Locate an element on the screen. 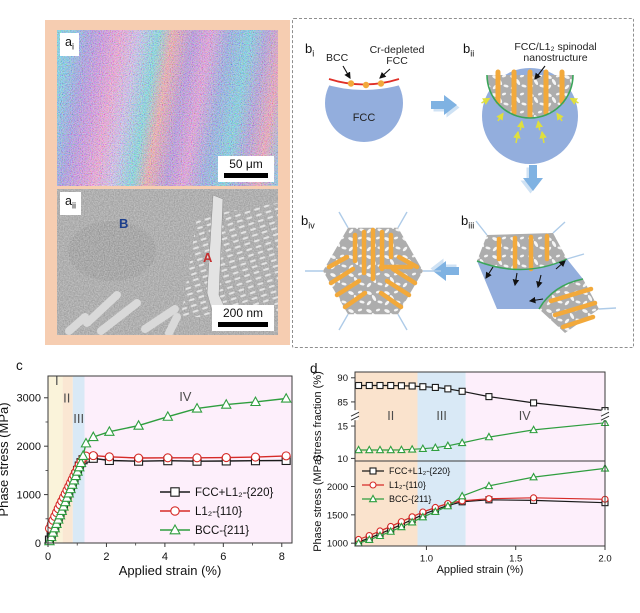 The width and height of the screenshot is (640, 613). grain-boundary-lines-biv is located at coordinates (373, 271).